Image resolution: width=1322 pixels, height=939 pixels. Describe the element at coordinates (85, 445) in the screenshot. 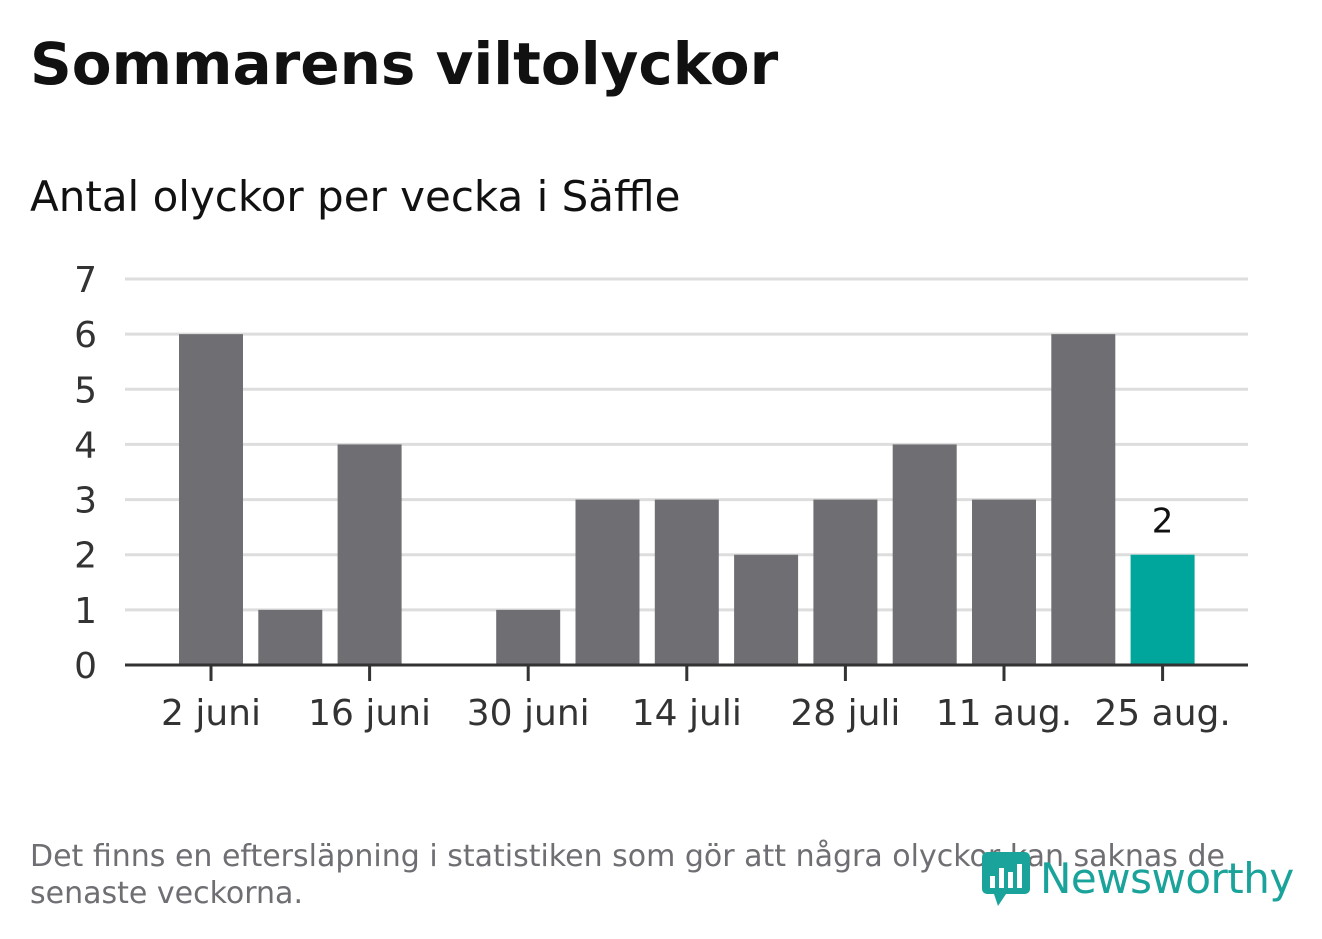

I see `y-tick-label: 4` at that location.